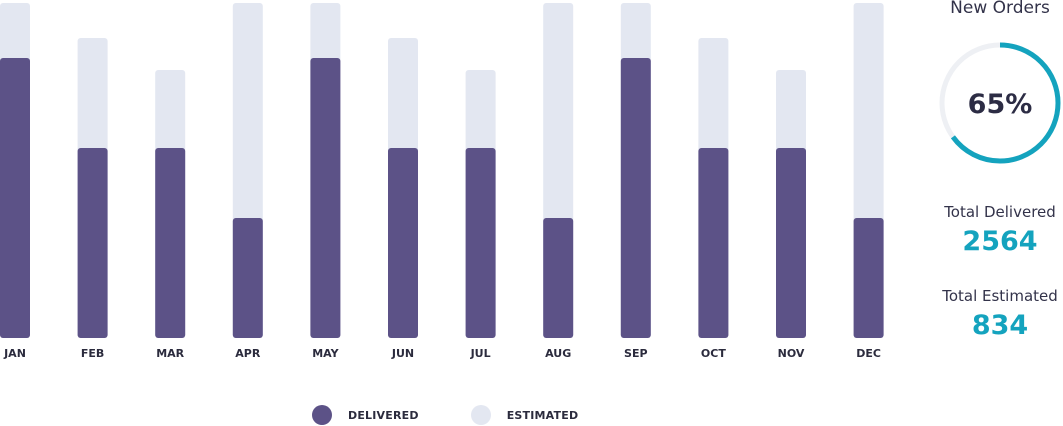 This screenshot has height=426, width=1063. I want to click on bar-delivered-feb, so click(92, 243).